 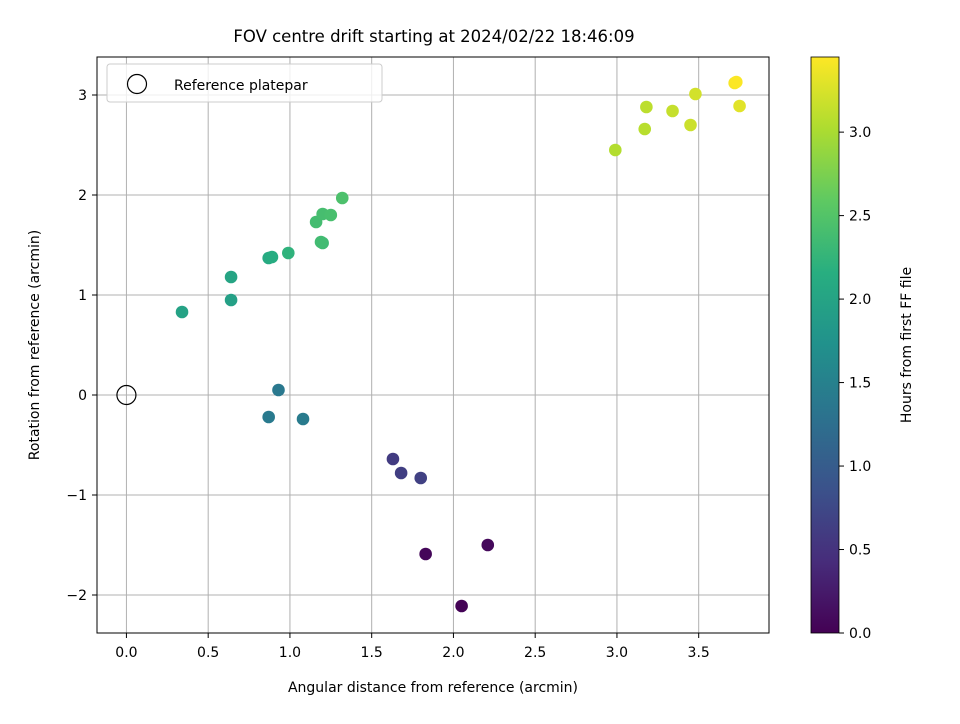 I want to click on y-tick-label: 3, so click(x=82, y=96).